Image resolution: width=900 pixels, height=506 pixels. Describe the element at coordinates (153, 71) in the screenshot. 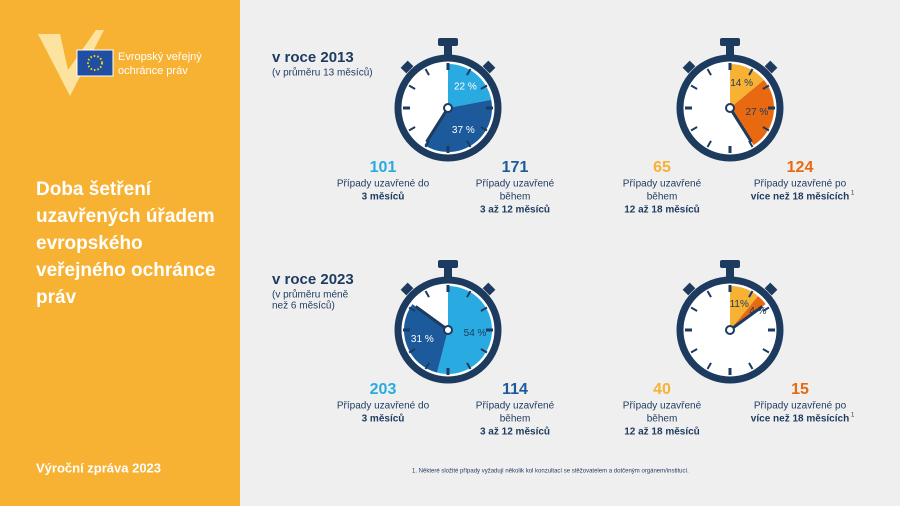

I see `logo-text: ochránce práv` at that location.